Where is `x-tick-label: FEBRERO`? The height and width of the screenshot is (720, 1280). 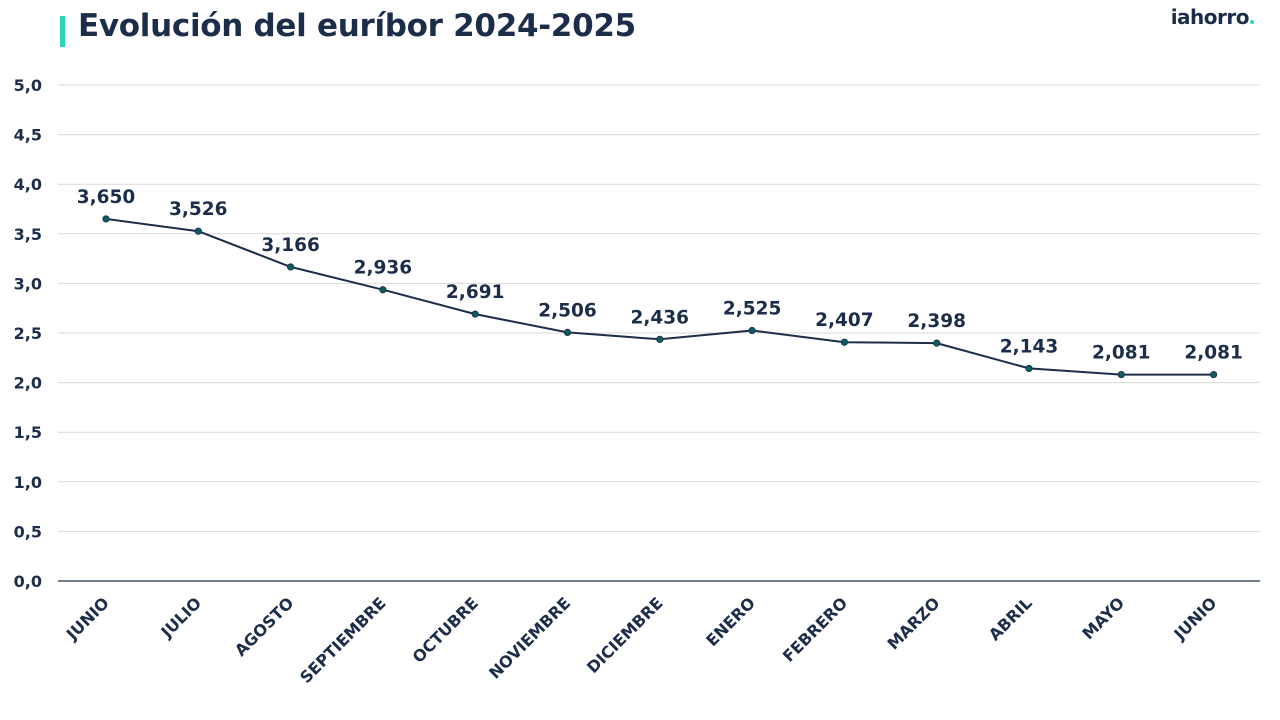 x-tick-label: FEBRERO is located at coordinates (815, 629).